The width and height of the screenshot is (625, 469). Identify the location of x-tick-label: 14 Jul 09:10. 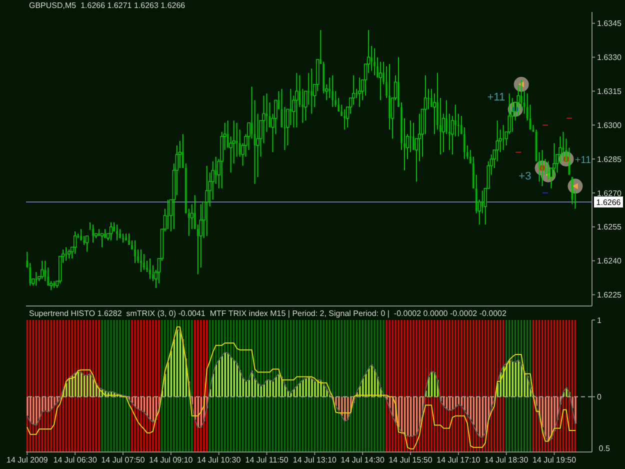
(171, 460).